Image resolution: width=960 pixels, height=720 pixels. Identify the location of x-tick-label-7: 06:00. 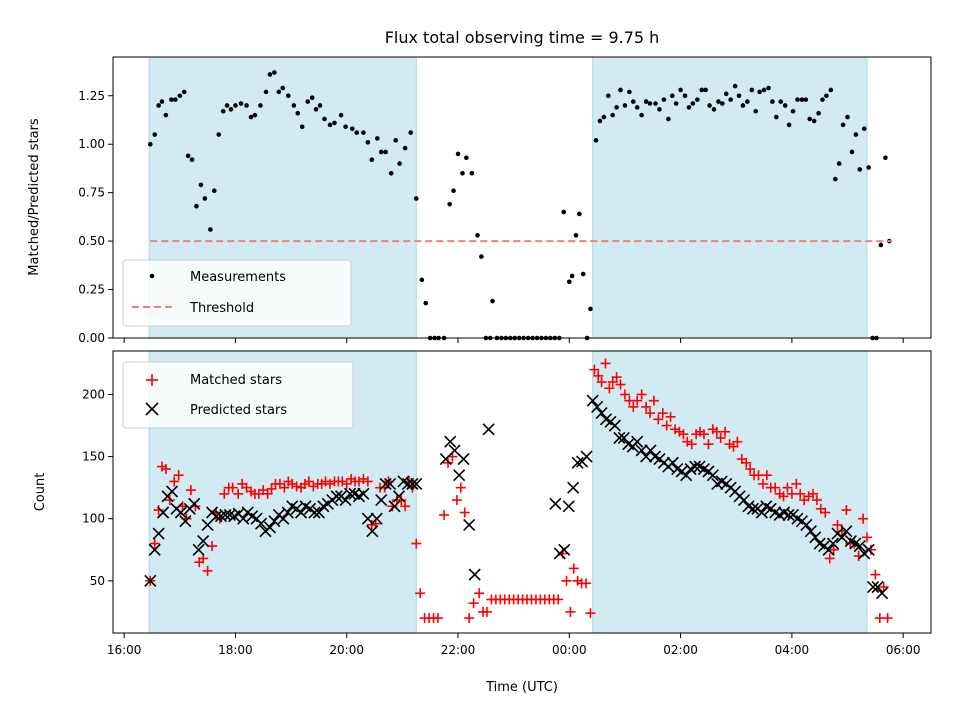
(903, 650).